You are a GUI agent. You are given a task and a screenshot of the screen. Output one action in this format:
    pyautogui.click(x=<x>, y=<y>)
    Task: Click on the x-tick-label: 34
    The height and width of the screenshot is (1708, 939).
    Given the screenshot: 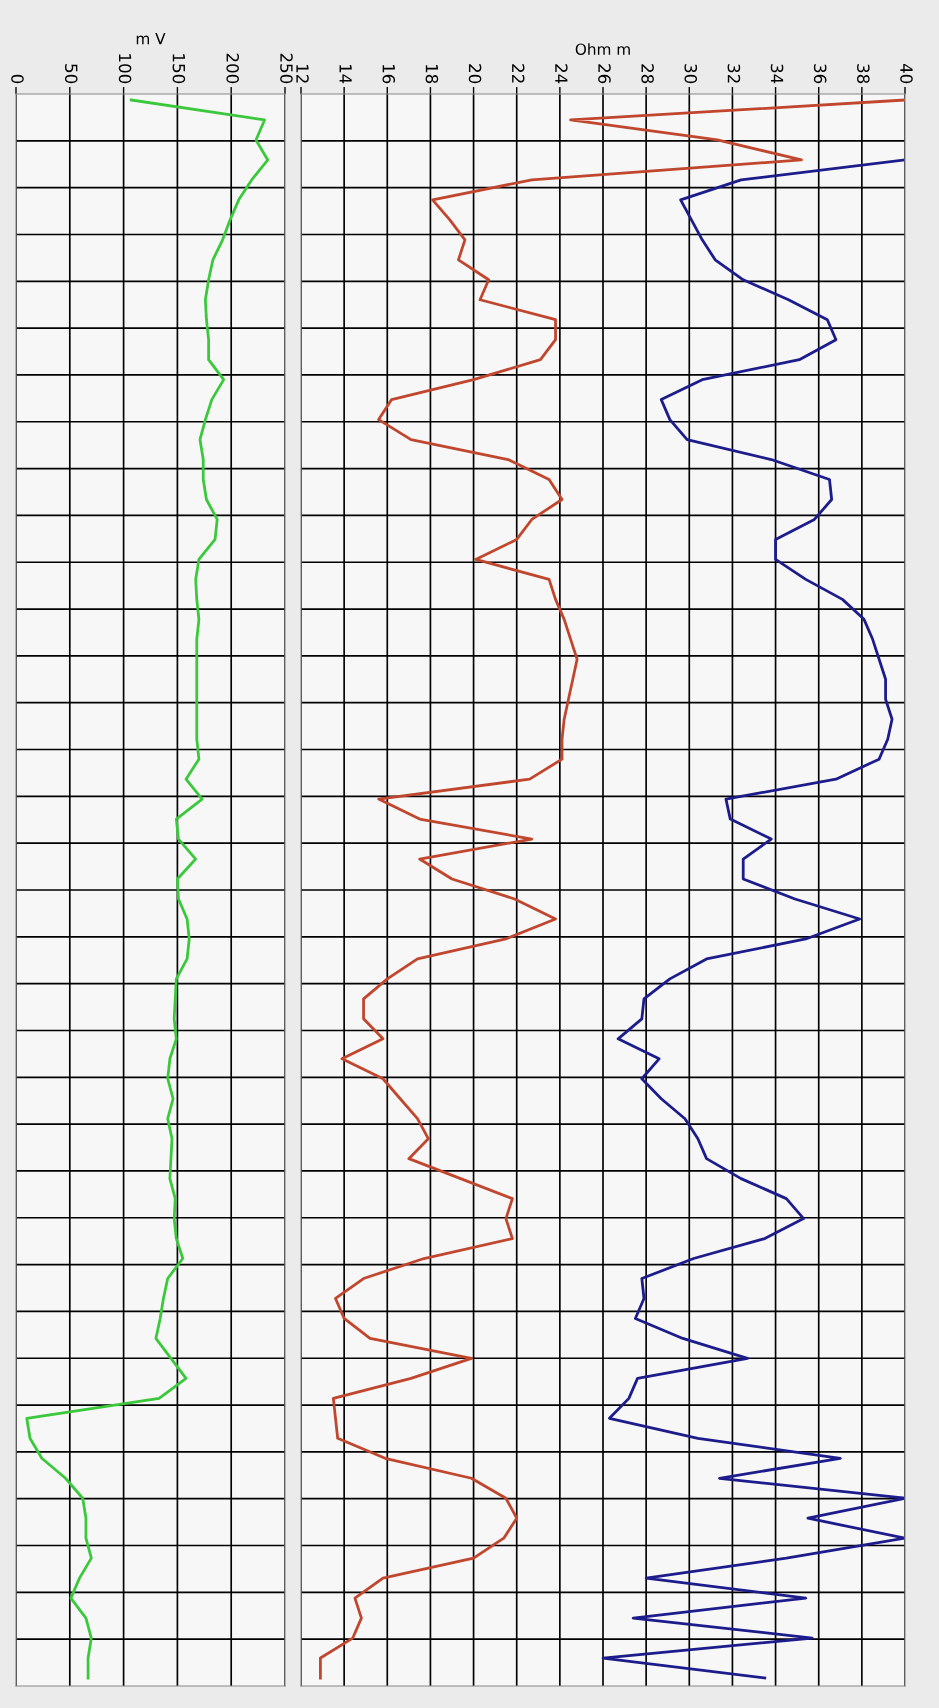 What is the action you would take?
    pyautogui.click(x=777, y=74)
    